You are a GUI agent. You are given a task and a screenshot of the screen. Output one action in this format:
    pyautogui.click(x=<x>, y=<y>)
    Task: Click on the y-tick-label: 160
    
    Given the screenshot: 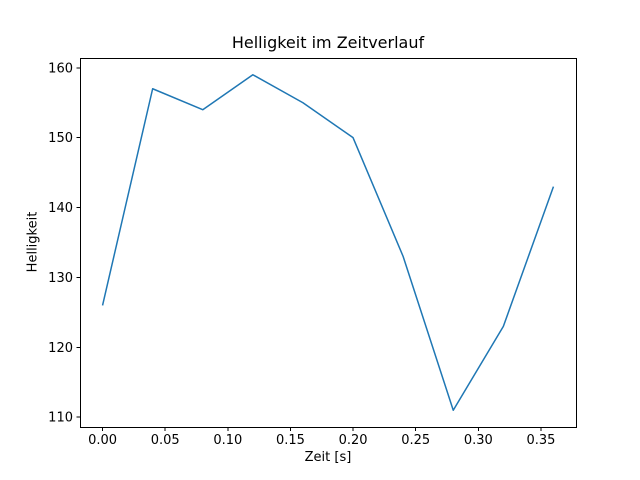 What is the action you would take?
    pyautogui.click(x=60, y=68)
    